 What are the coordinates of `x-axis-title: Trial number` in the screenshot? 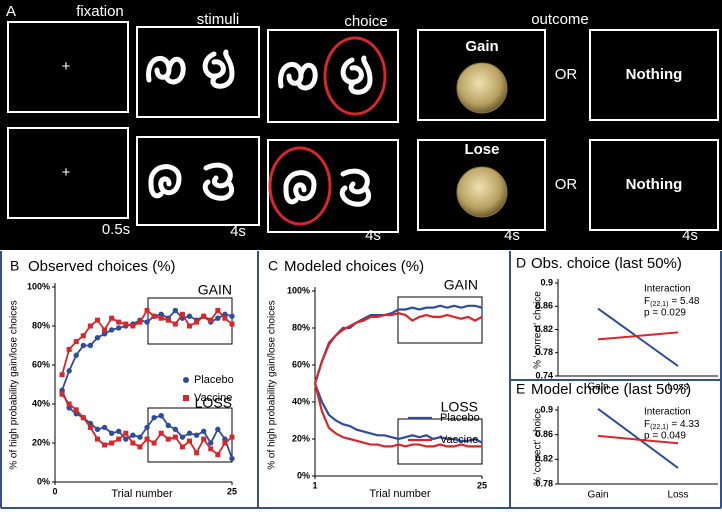 It's located at (400, 494).